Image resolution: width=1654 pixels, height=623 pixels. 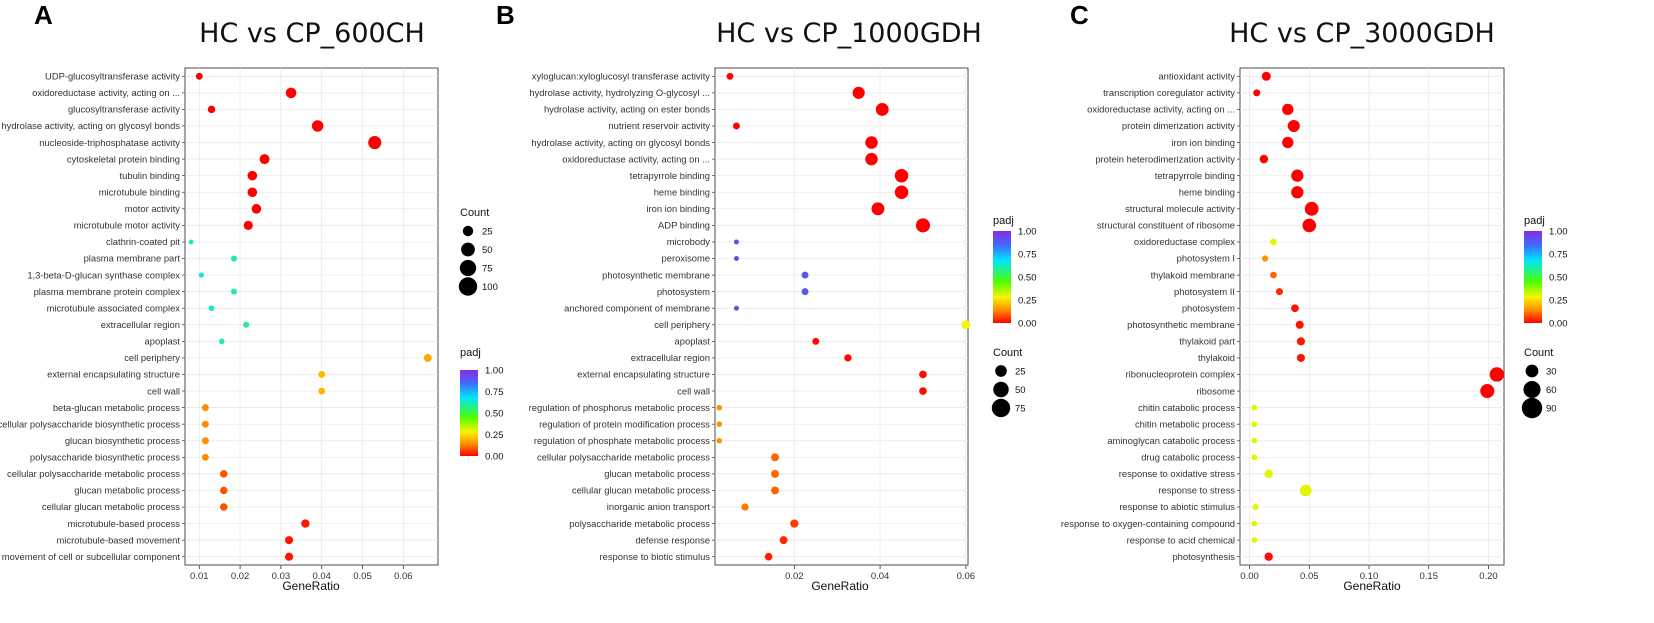 I want to click on panel-a-color-legend: padj 1.00 0.75 0.50 0.25 0.00, so click(x=482, y=405).